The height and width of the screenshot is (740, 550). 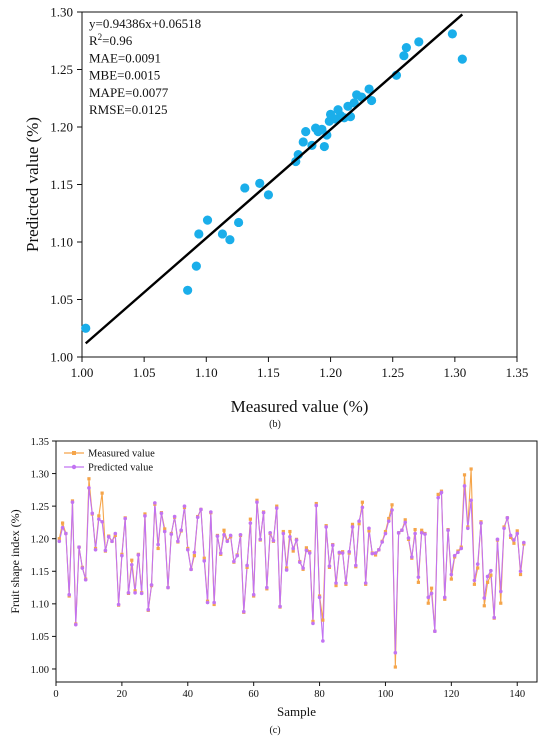 I want to click on line-x-tick-label: 40, so click(x=188, y=694).